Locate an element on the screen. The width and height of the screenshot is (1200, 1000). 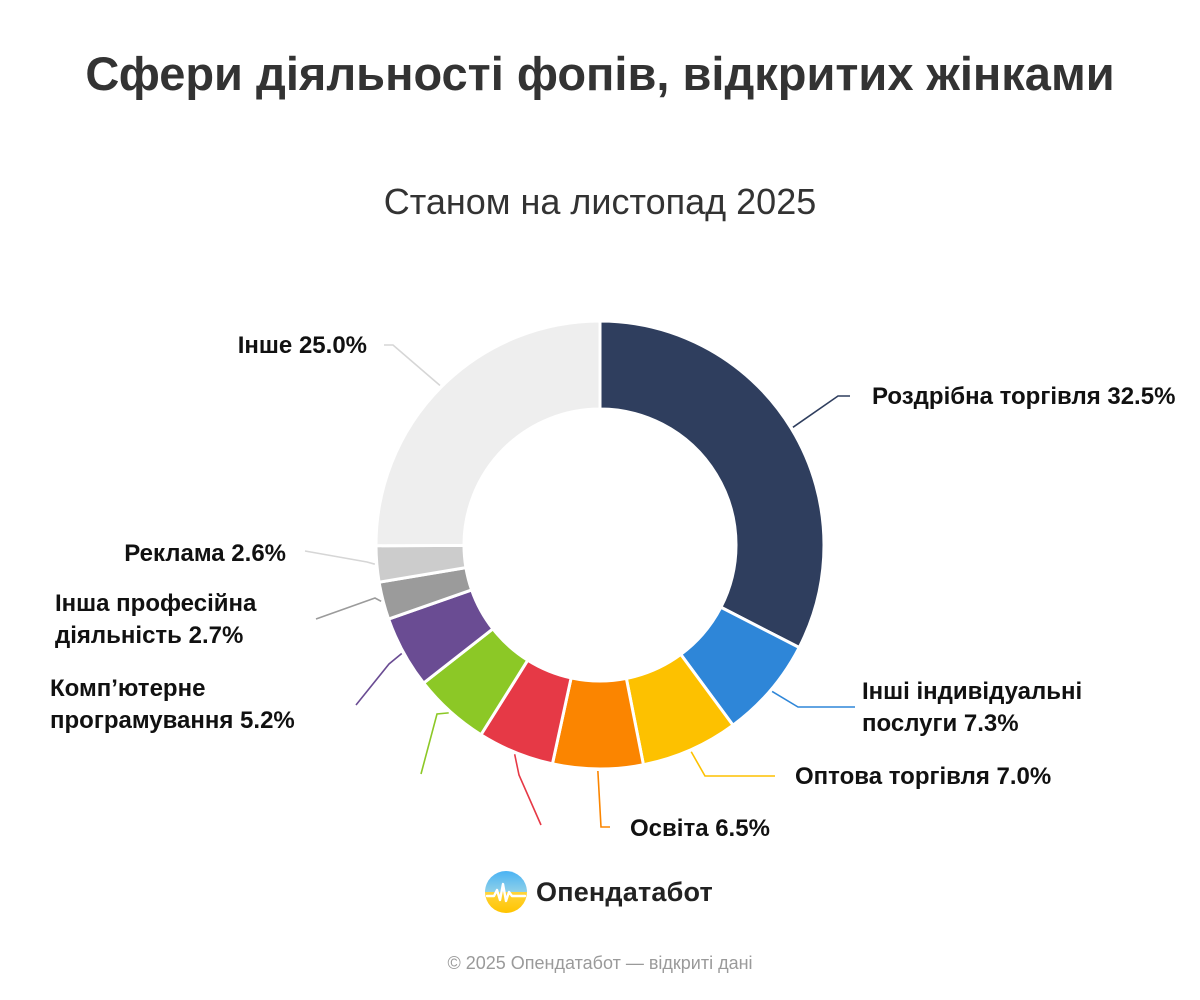
slice-label-4: Освіта 6.5% is located at coordinates (700, 828).